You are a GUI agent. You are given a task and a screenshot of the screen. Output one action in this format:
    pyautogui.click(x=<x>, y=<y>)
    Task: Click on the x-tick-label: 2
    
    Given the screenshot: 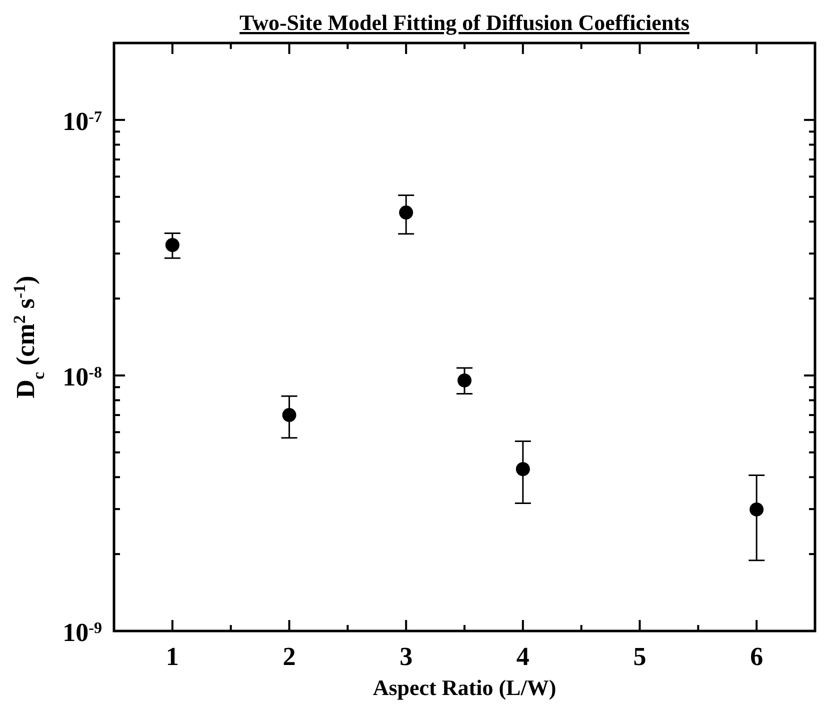 What is the action you would take?
    pyautogui.click(x=289, y=656)
    